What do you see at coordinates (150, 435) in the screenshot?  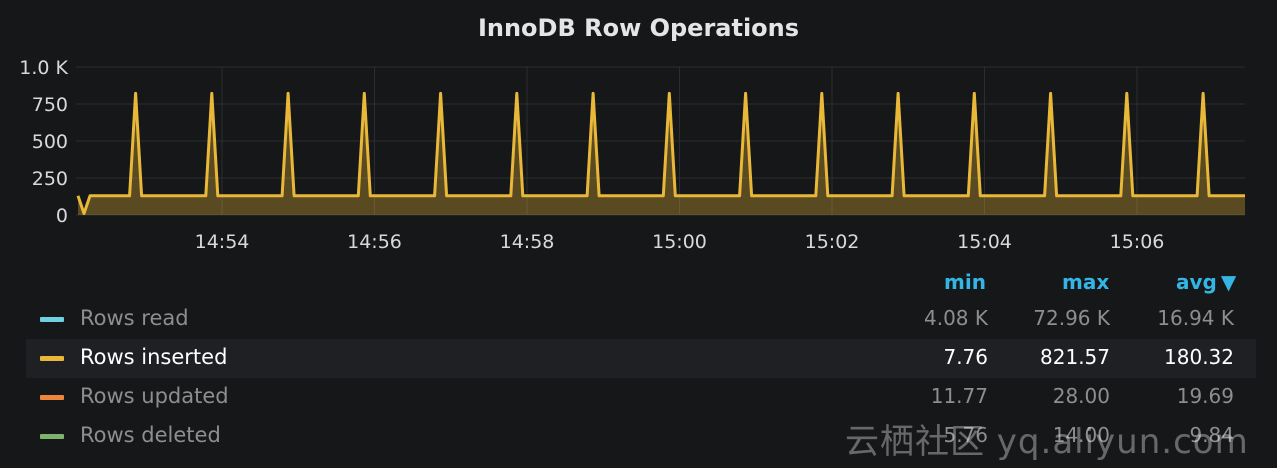 I see `legend-series-name: Rows deleted` at bounding box center [150, 435].